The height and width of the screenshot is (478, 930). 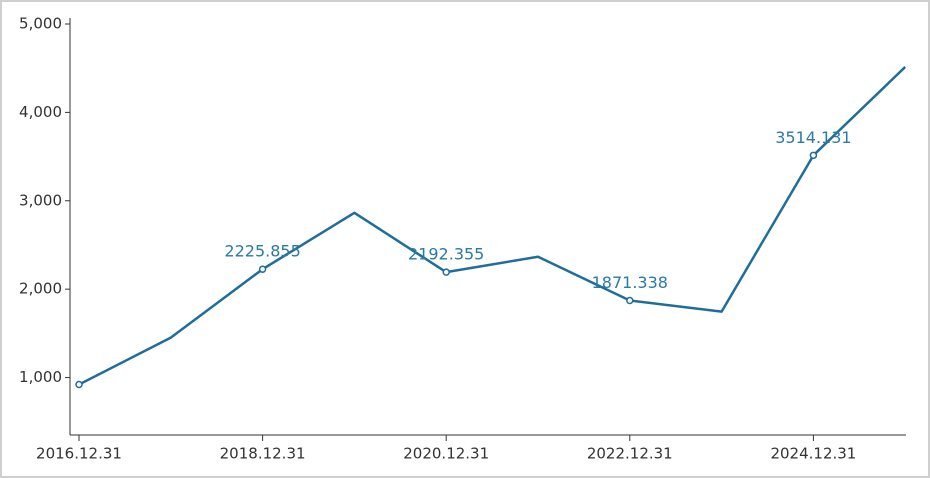 I want to click on value-label: 2192.355, so click(x=446, y=254).